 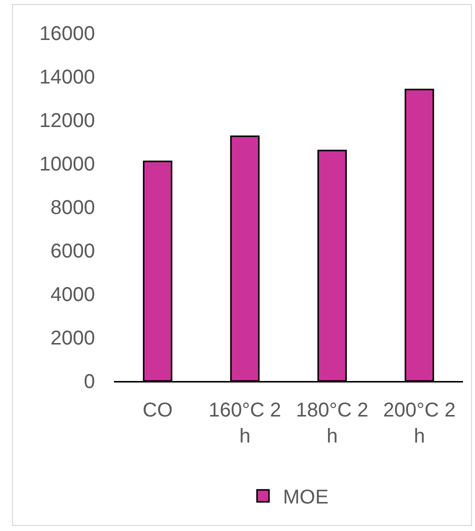 What do you see at coordinates (72, 295) in the screenshot?
I see `y-tick-label: 4000` at bounding box center [72, 295].